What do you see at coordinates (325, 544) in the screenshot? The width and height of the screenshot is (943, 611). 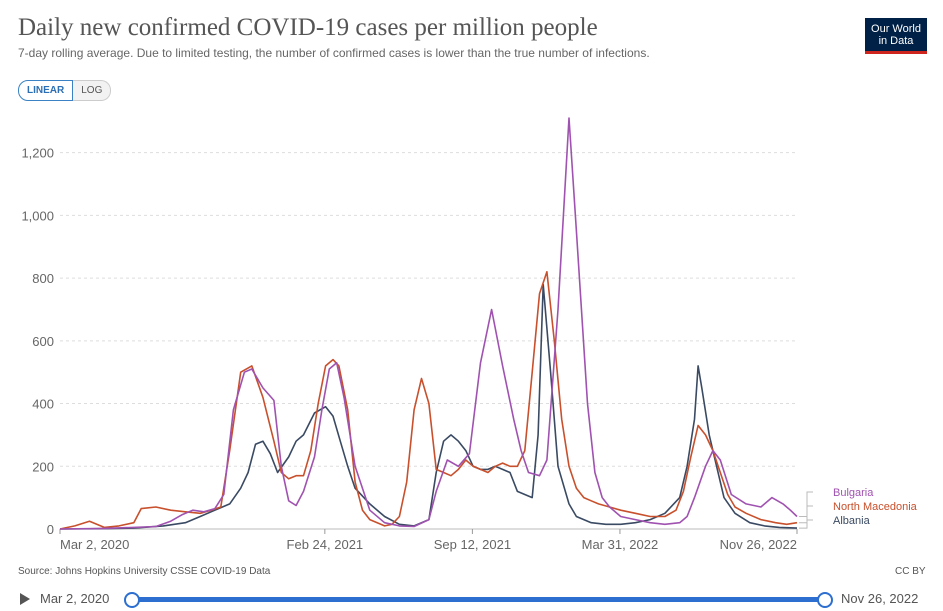 I see `x-tick-label: Feb 24, 2021` at bounding box center [325, 544].